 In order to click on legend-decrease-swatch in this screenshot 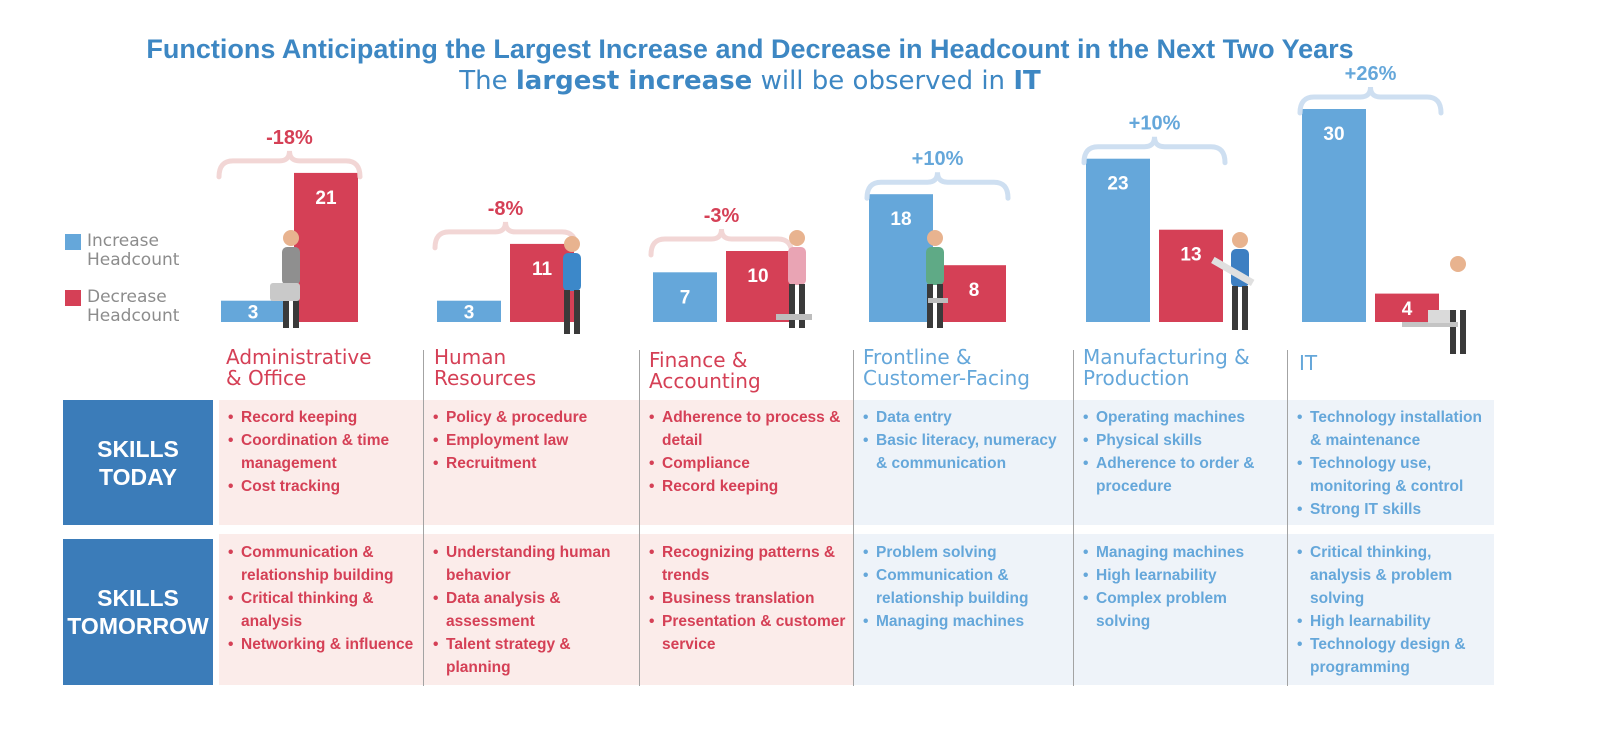, I will do `click(73, 298)`.